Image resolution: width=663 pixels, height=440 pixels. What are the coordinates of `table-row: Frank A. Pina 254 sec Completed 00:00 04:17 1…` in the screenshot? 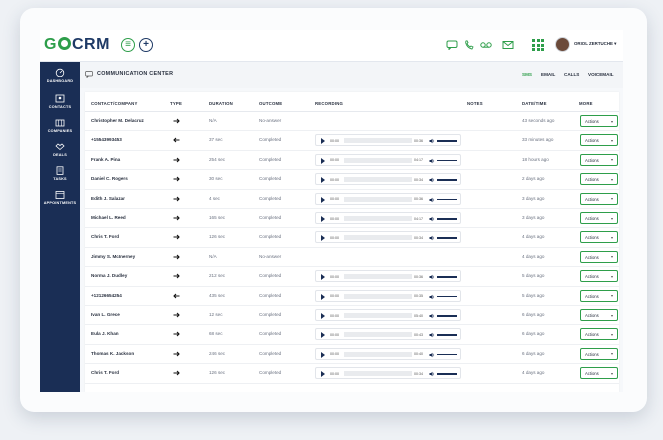 It's located at (352, 161).